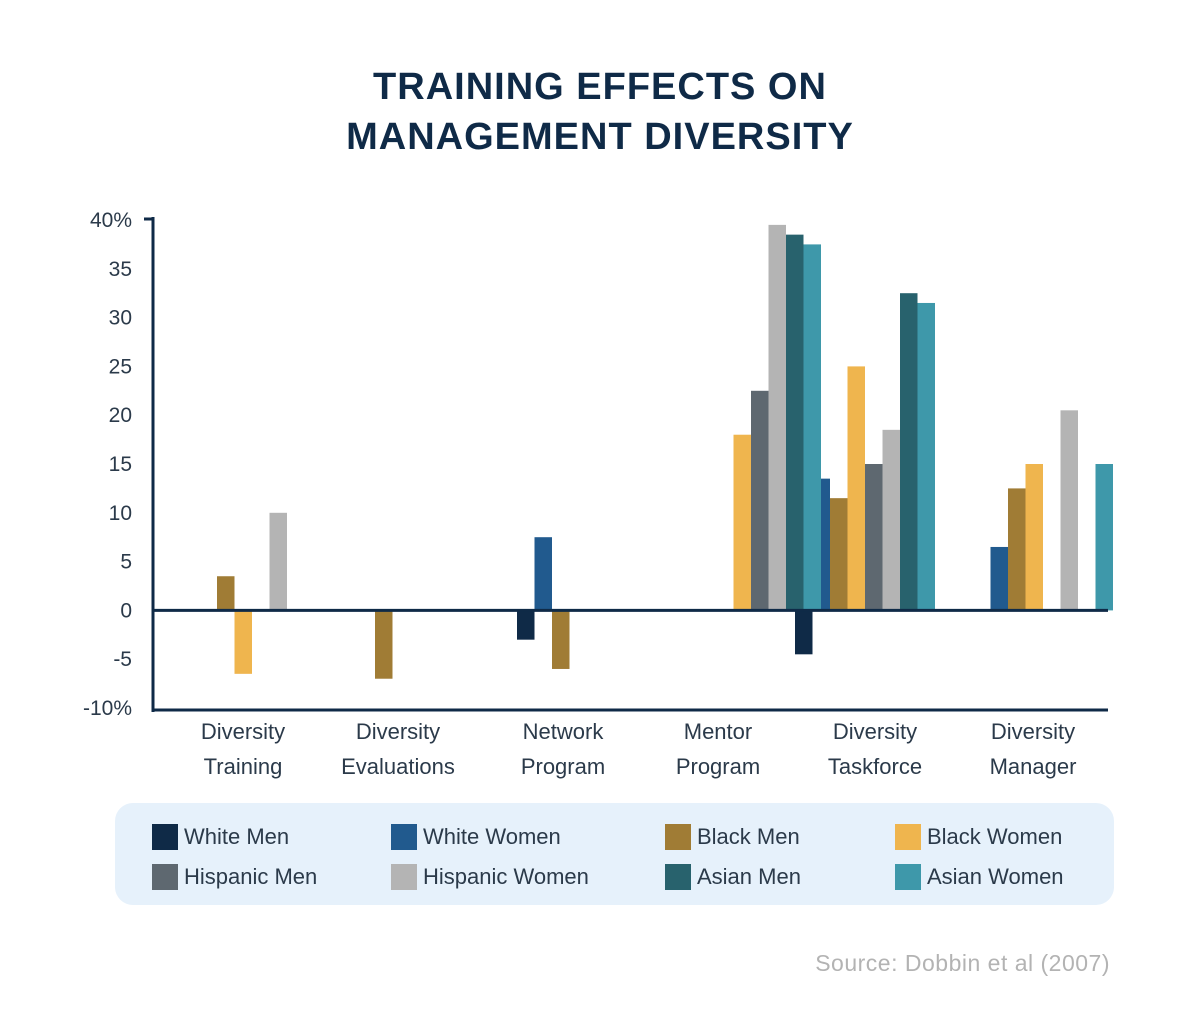 The height and width of the screenshot is (1016, 1200). What do you see at coordinates (237, 836) in the screenshot?
I see `legend-label: White Men` at bounding box center [237, 836].